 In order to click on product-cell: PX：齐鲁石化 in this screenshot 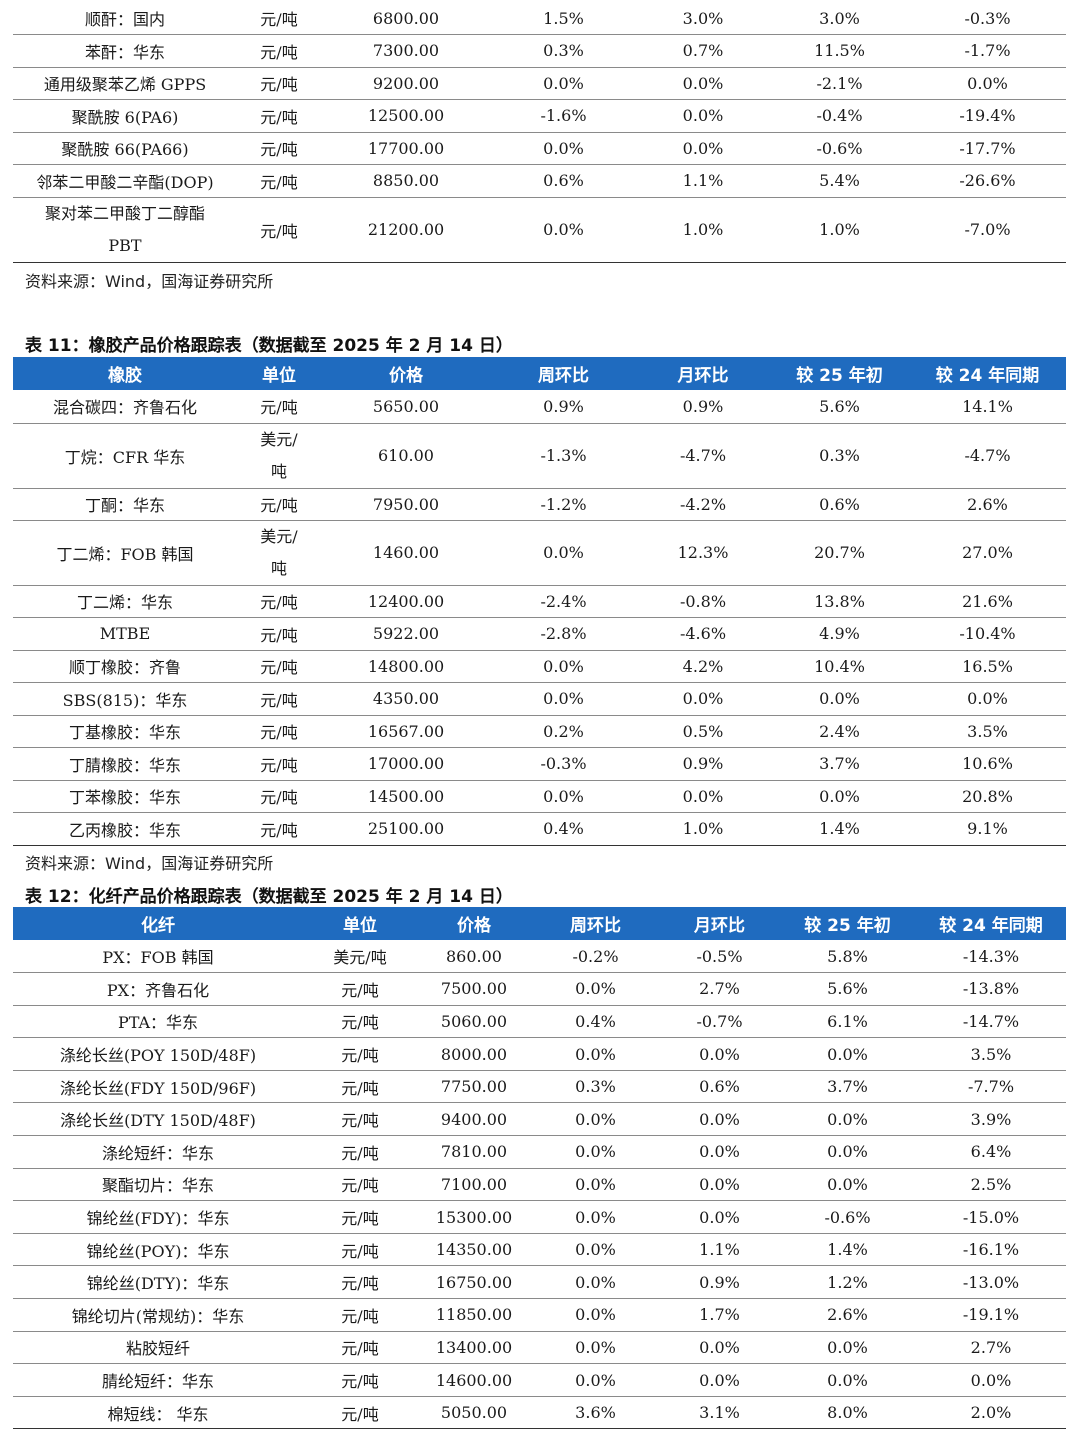, I will do `click(158, 989)`.